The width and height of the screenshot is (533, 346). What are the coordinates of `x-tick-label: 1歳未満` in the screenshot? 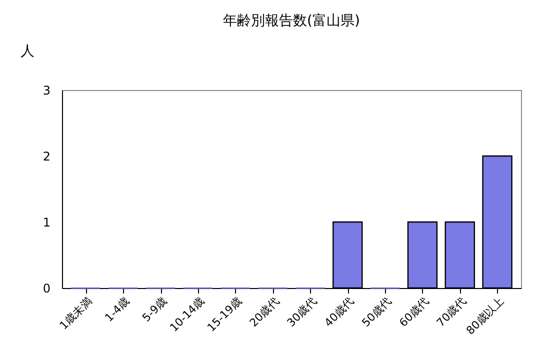 It's located at (76, 313).